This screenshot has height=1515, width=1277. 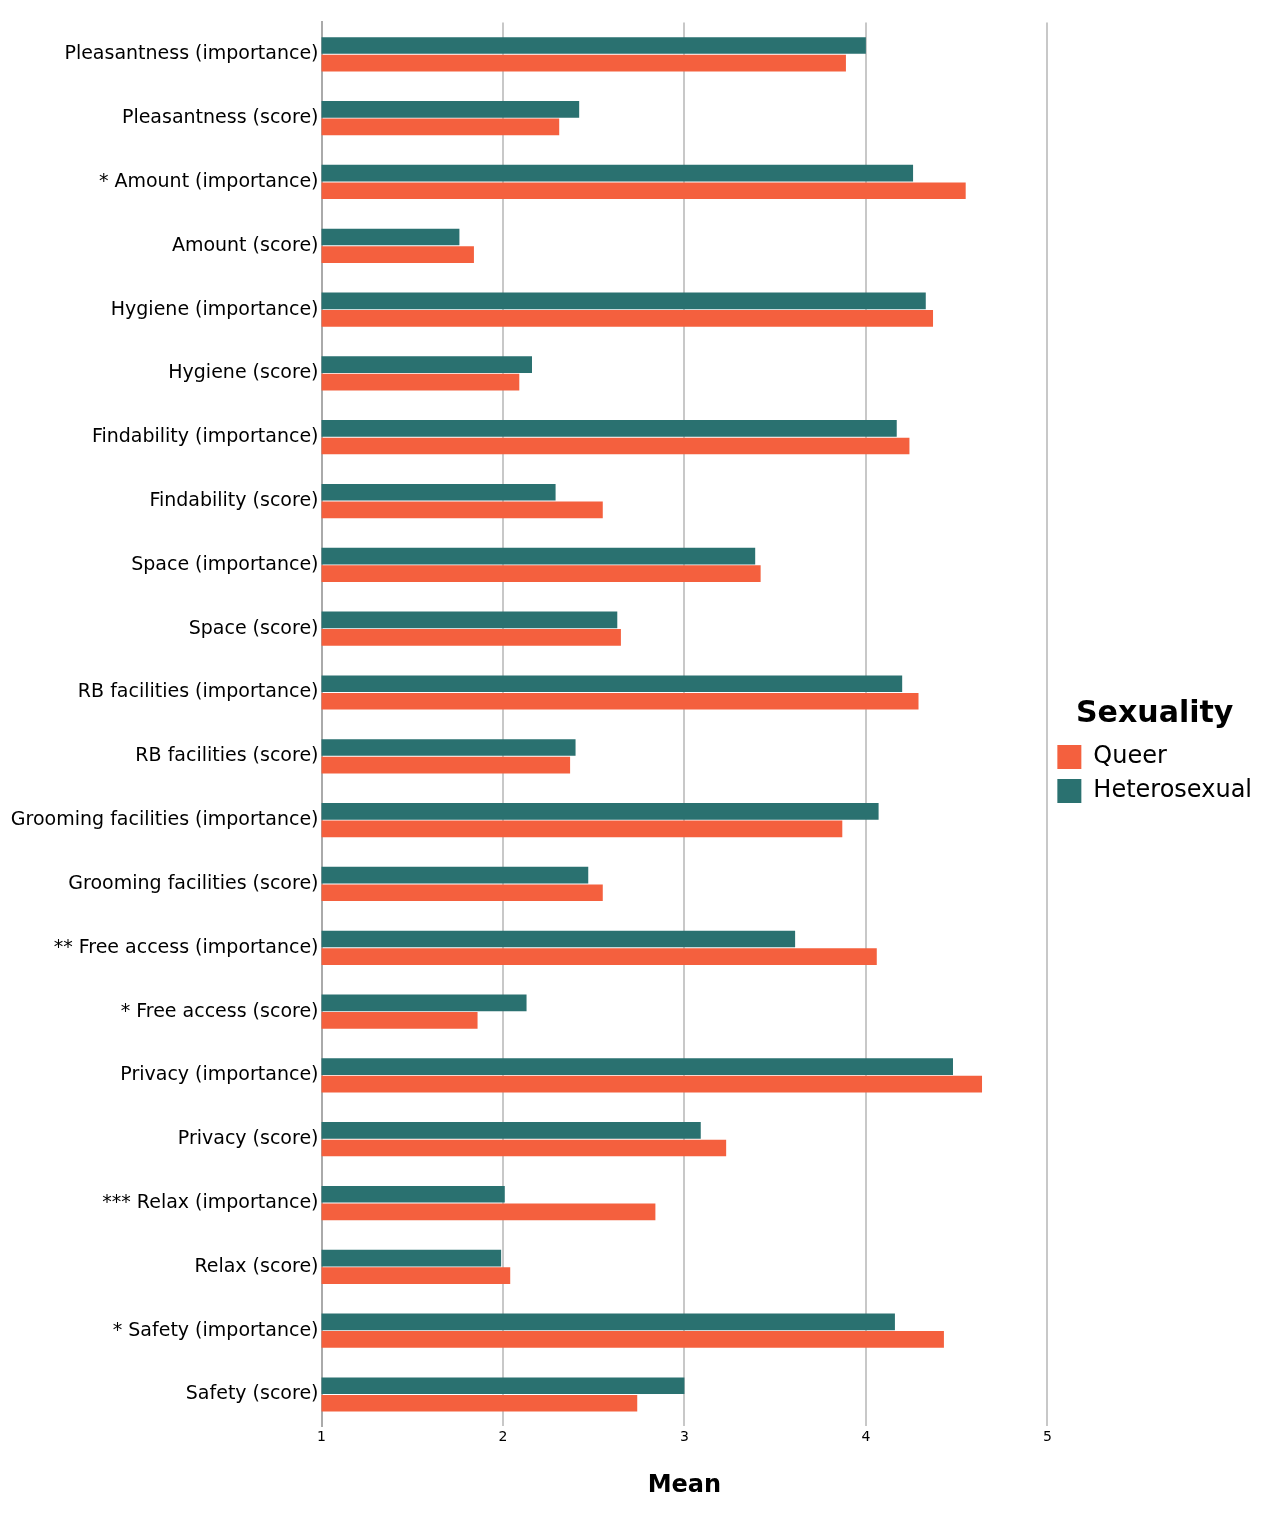 I want to click on x-tick-label: 5, so click(x=1047, y=1436).